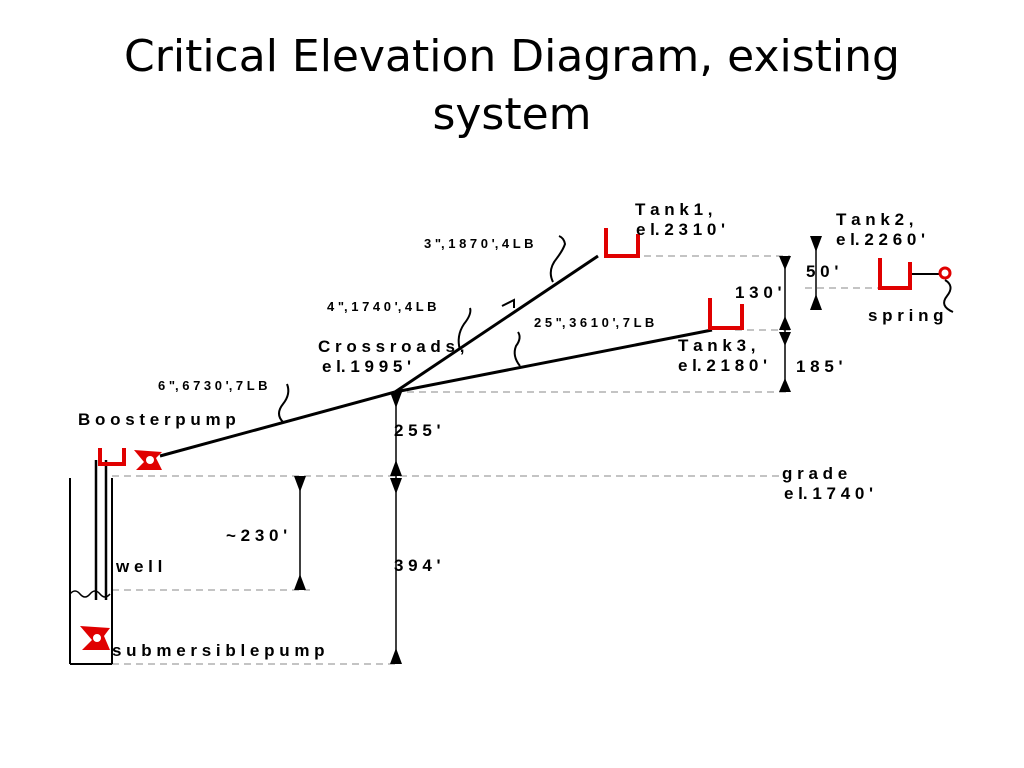 This screenshot has height=768, width=1024. Describe the element at coordinates (138, 566) in the screenshot. I see `well-label: w e l l` at that location.